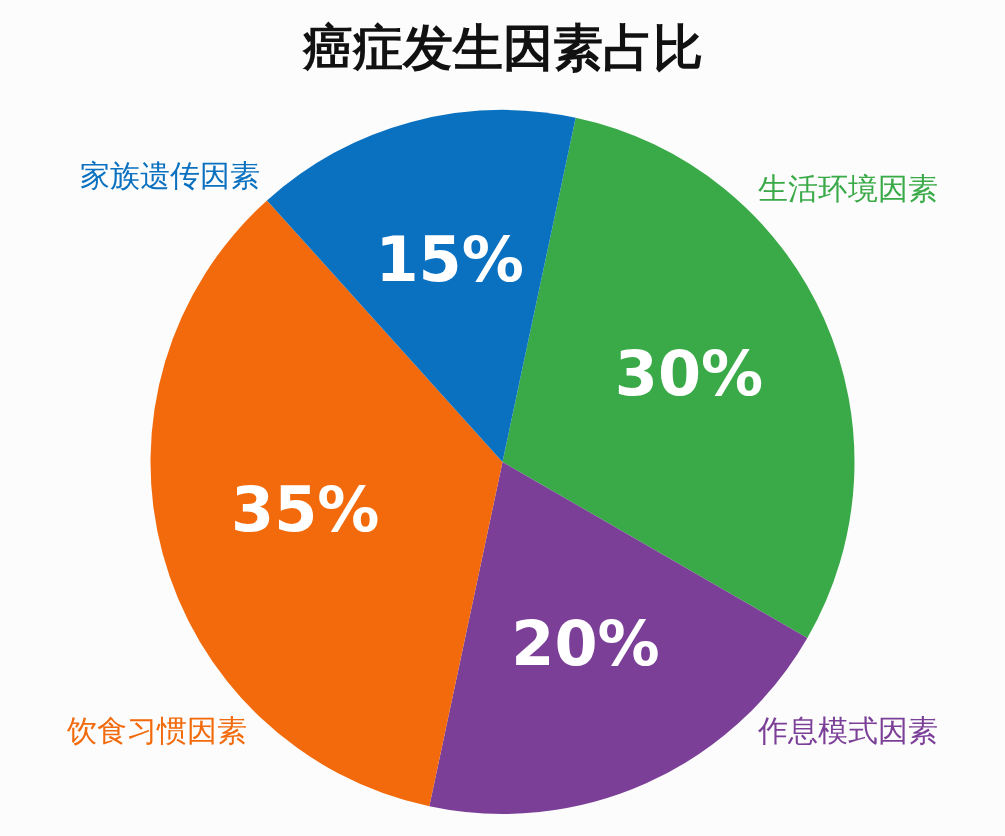 This screenshot has width=1005, height=836. I want to click on chart-title: 癌症发生因素占比, so click(502, 47).